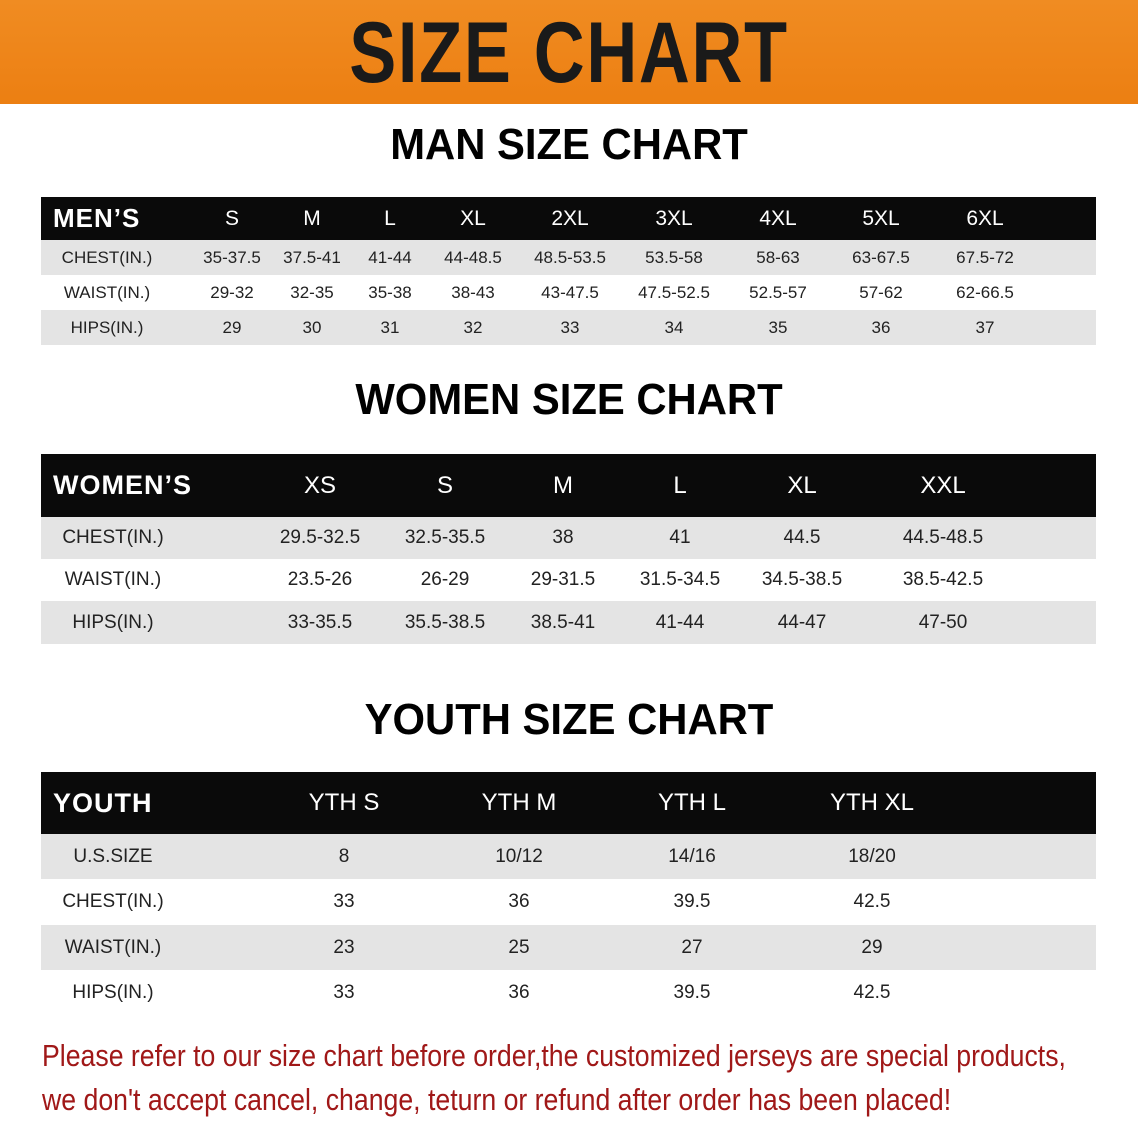 Image resolution: width=1138 pixels, height=1132 pixels. Describe the element at coordinates (881, 292) in the screenshot. I see `table-cell: 57-62` at that location.